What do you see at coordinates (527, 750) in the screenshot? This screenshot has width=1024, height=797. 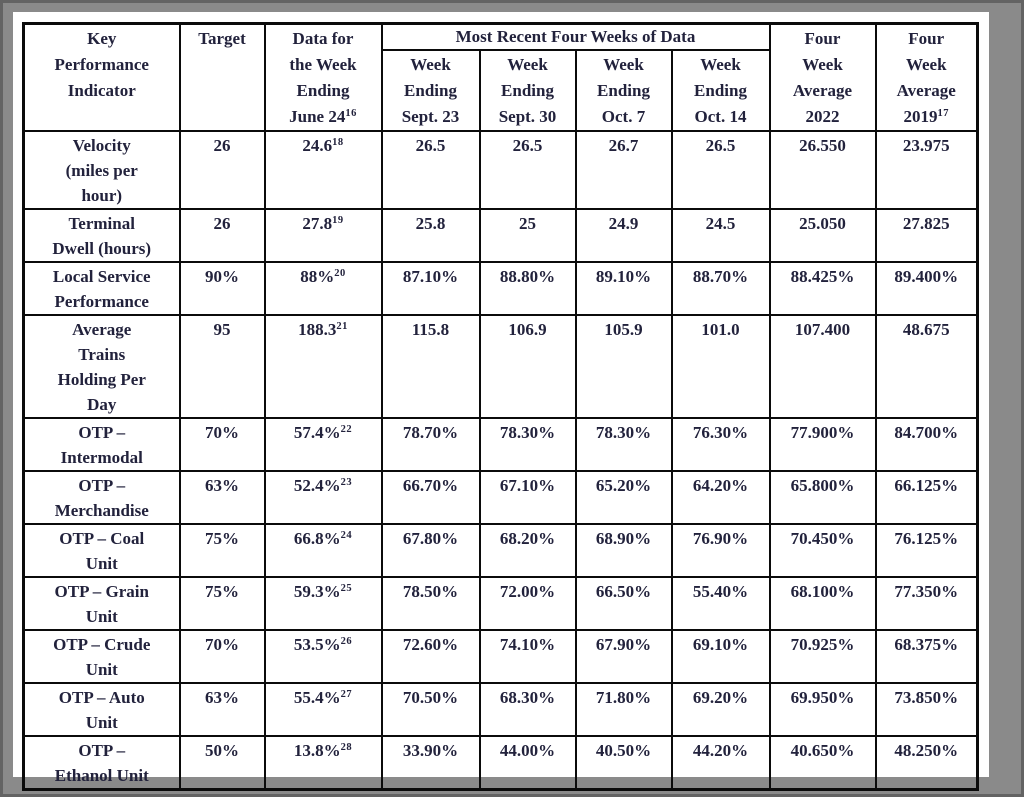 I see `week-1-cell-text: 44.00%` at bounding box center [527, 750].